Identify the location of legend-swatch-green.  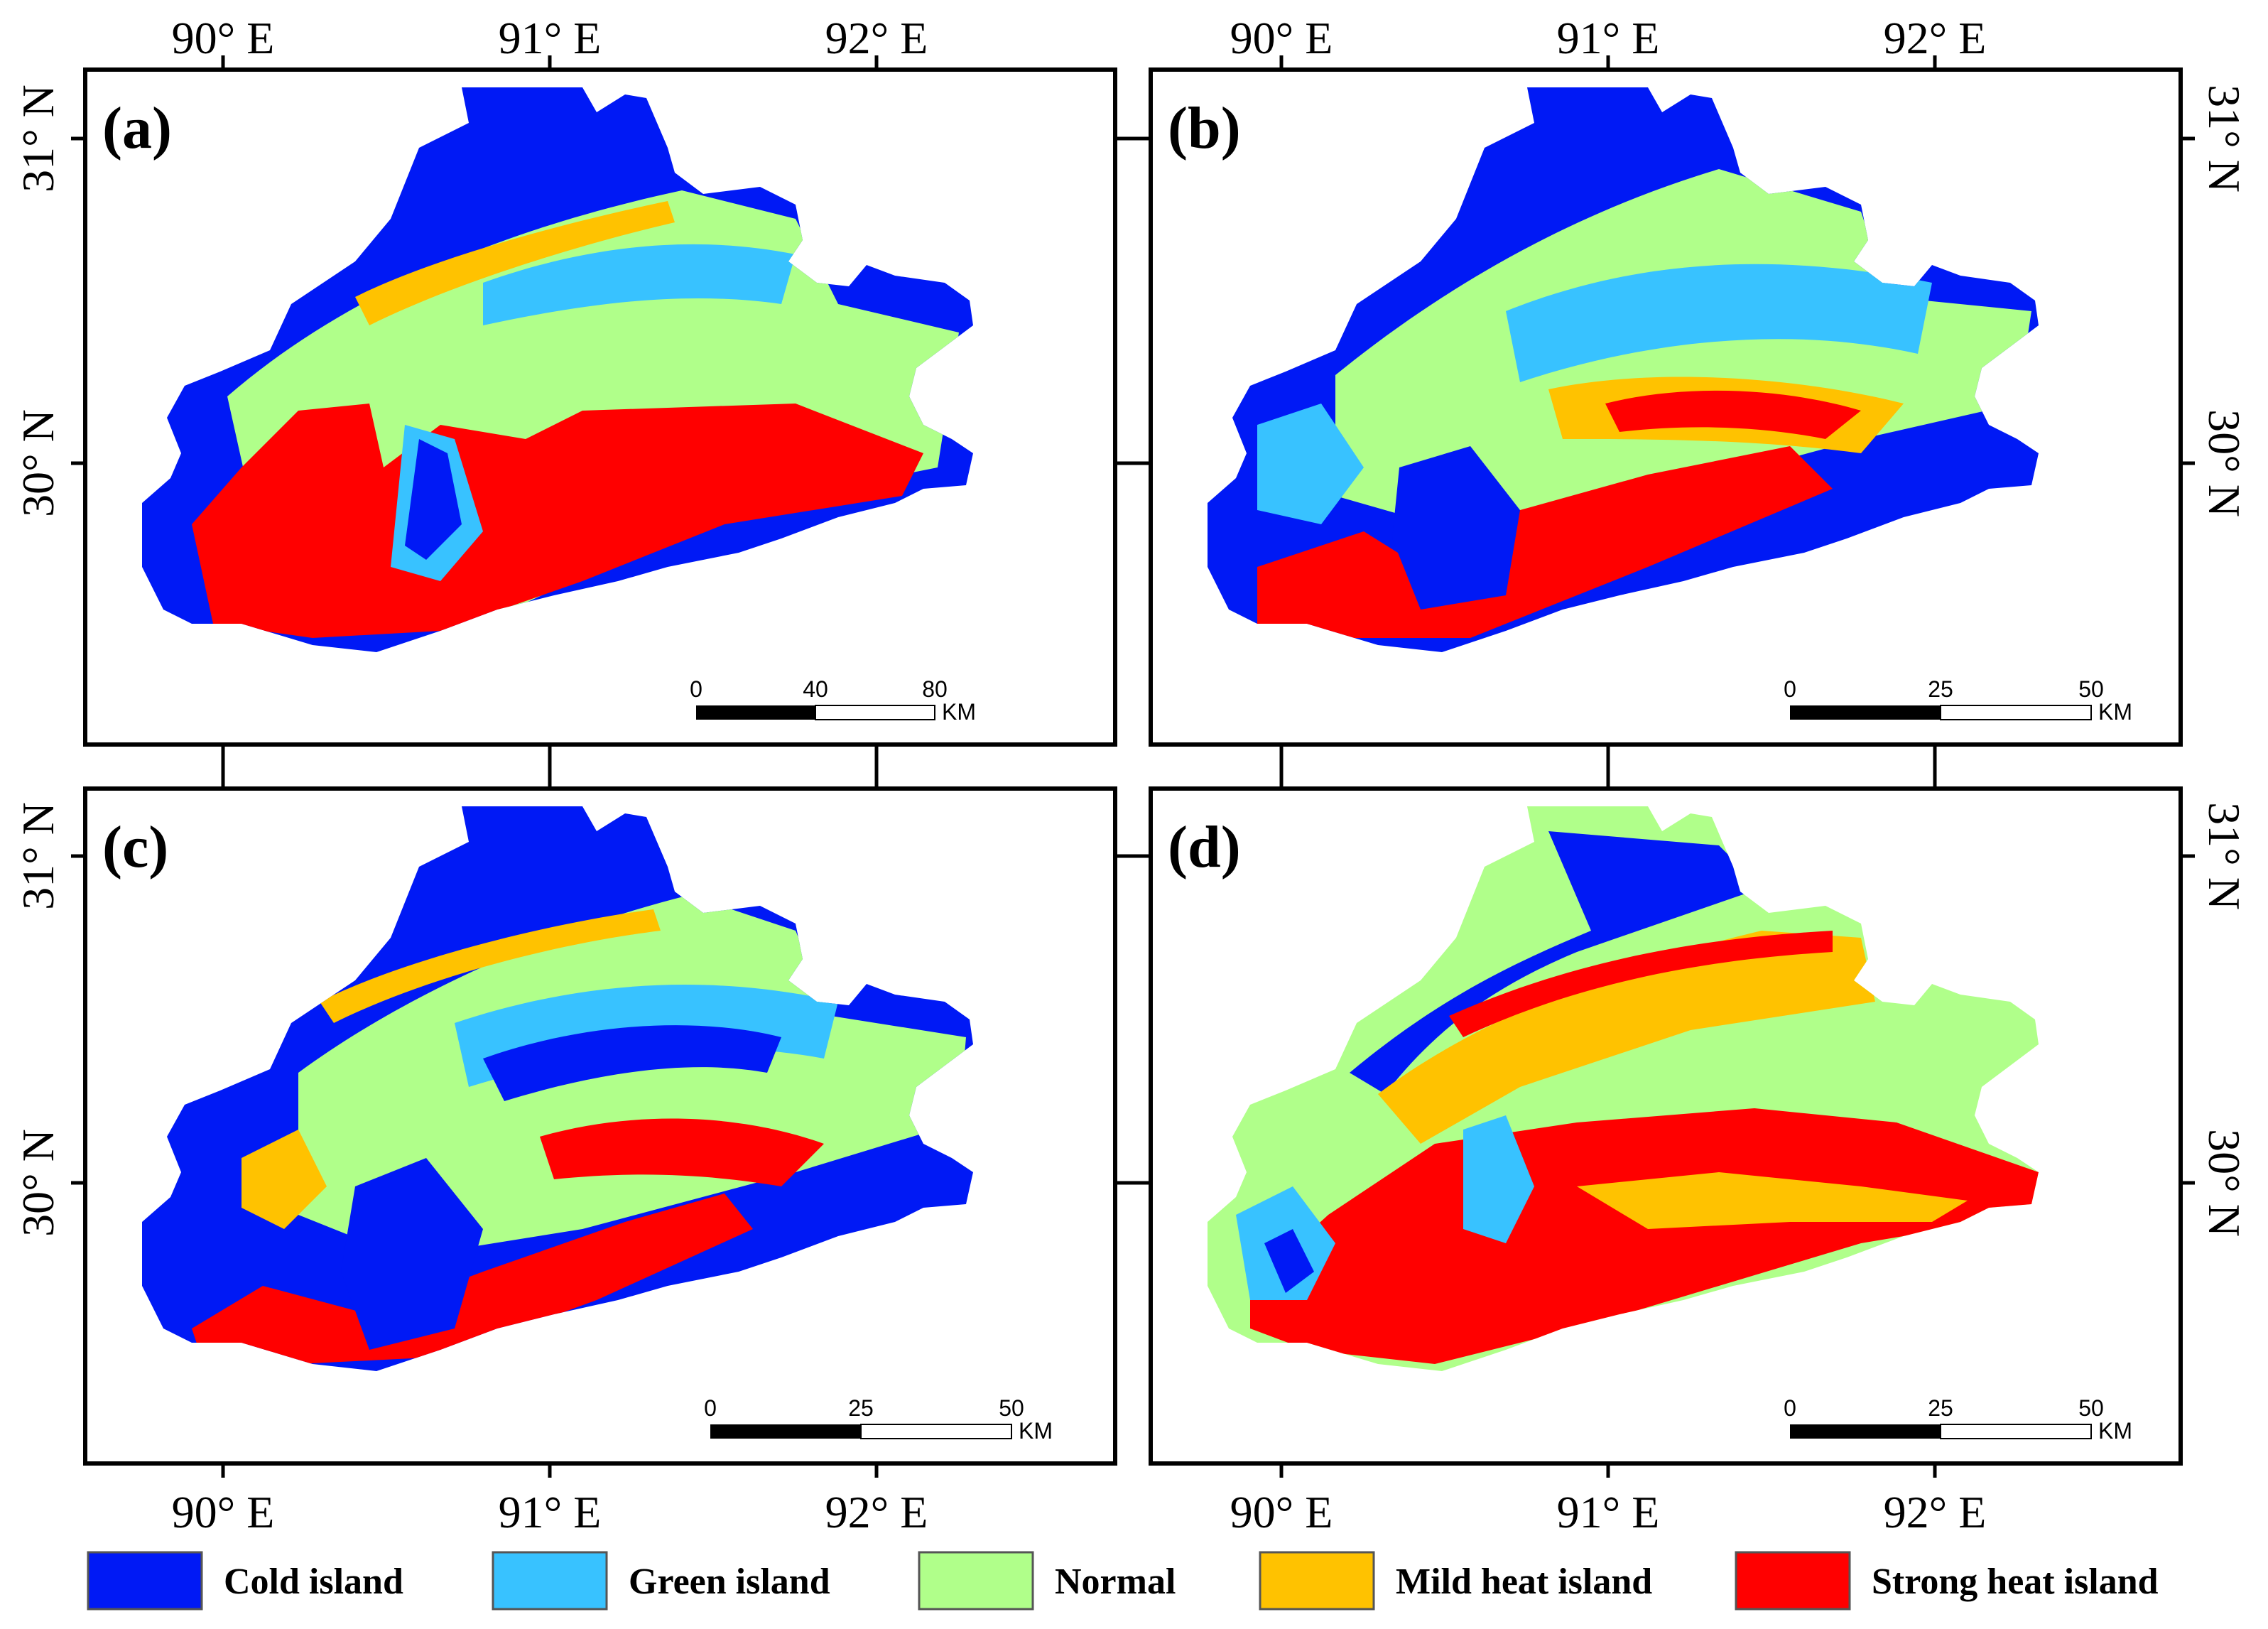
(550, 1581).